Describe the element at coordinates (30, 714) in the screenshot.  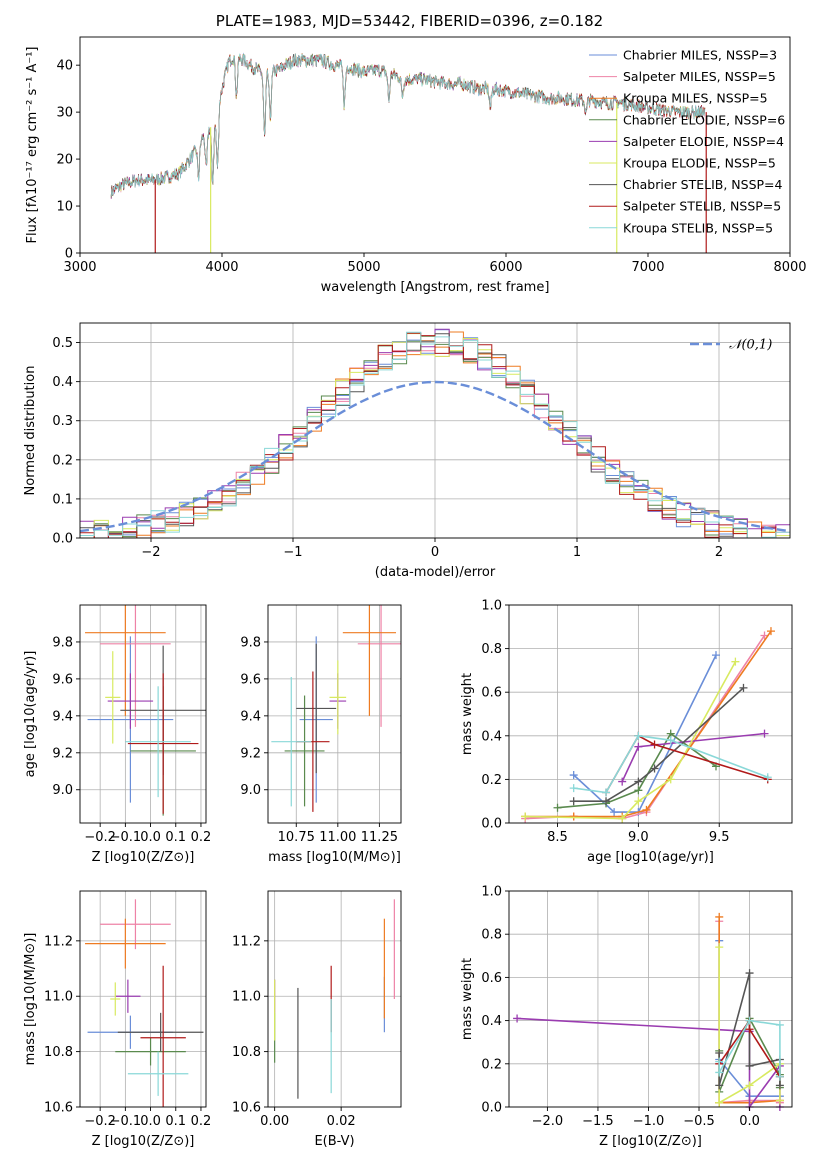
I see `y-axis-label: age [log10(age/yr)]` at that location.